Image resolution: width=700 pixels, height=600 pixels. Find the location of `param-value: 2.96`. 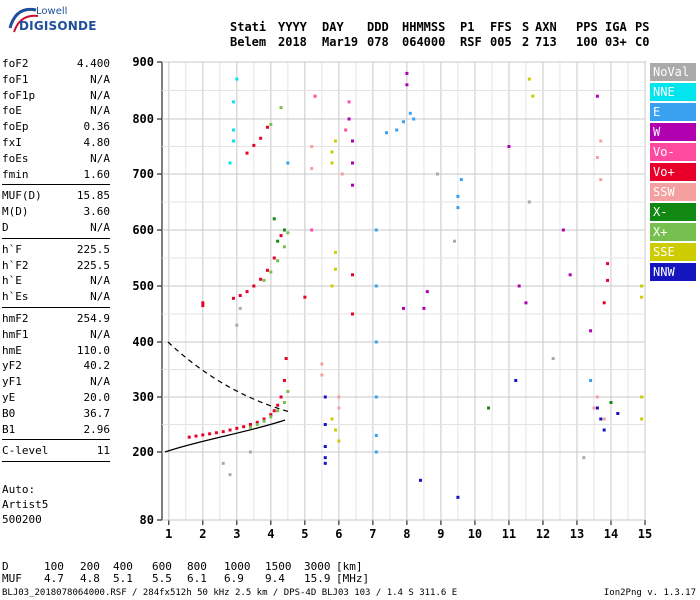

param-value: 2.96 is located at coordinates (97, 429).